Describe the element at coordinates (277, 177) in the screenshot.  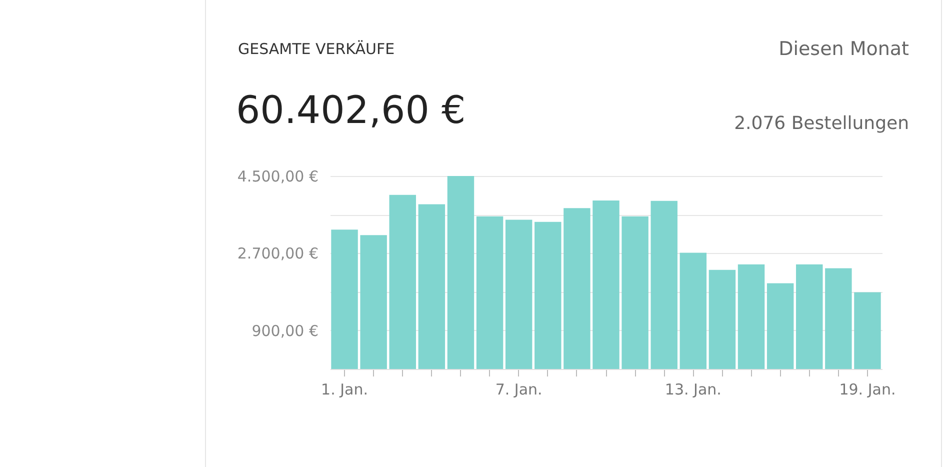
I see `y-tick-label: 4.500,00 €` at that location.